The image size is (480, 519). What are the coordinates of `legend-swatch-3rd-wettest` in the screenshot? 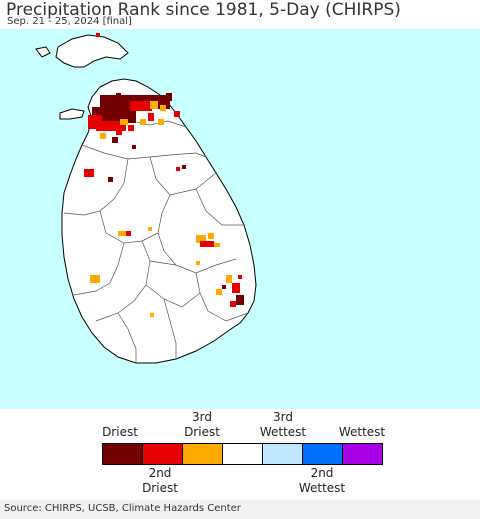 It's located at (283, 454).